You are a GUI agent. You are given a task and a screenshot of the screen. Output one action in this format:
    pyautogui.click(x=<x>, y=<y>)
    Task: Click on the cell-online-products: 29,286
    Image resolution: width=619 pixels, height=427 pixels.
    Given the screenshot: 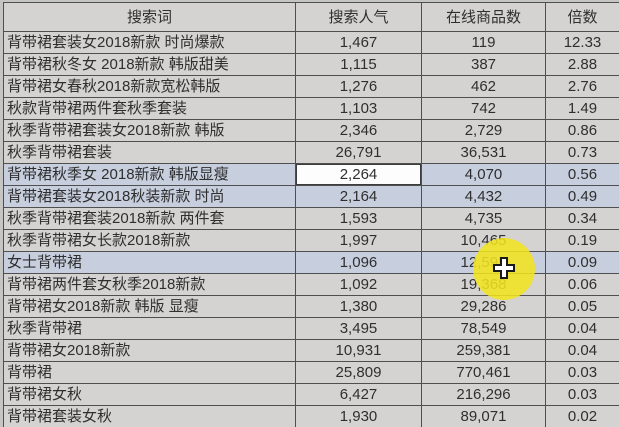 What is the action you would take?
    pyautogui.click(x=483, y=306)
    